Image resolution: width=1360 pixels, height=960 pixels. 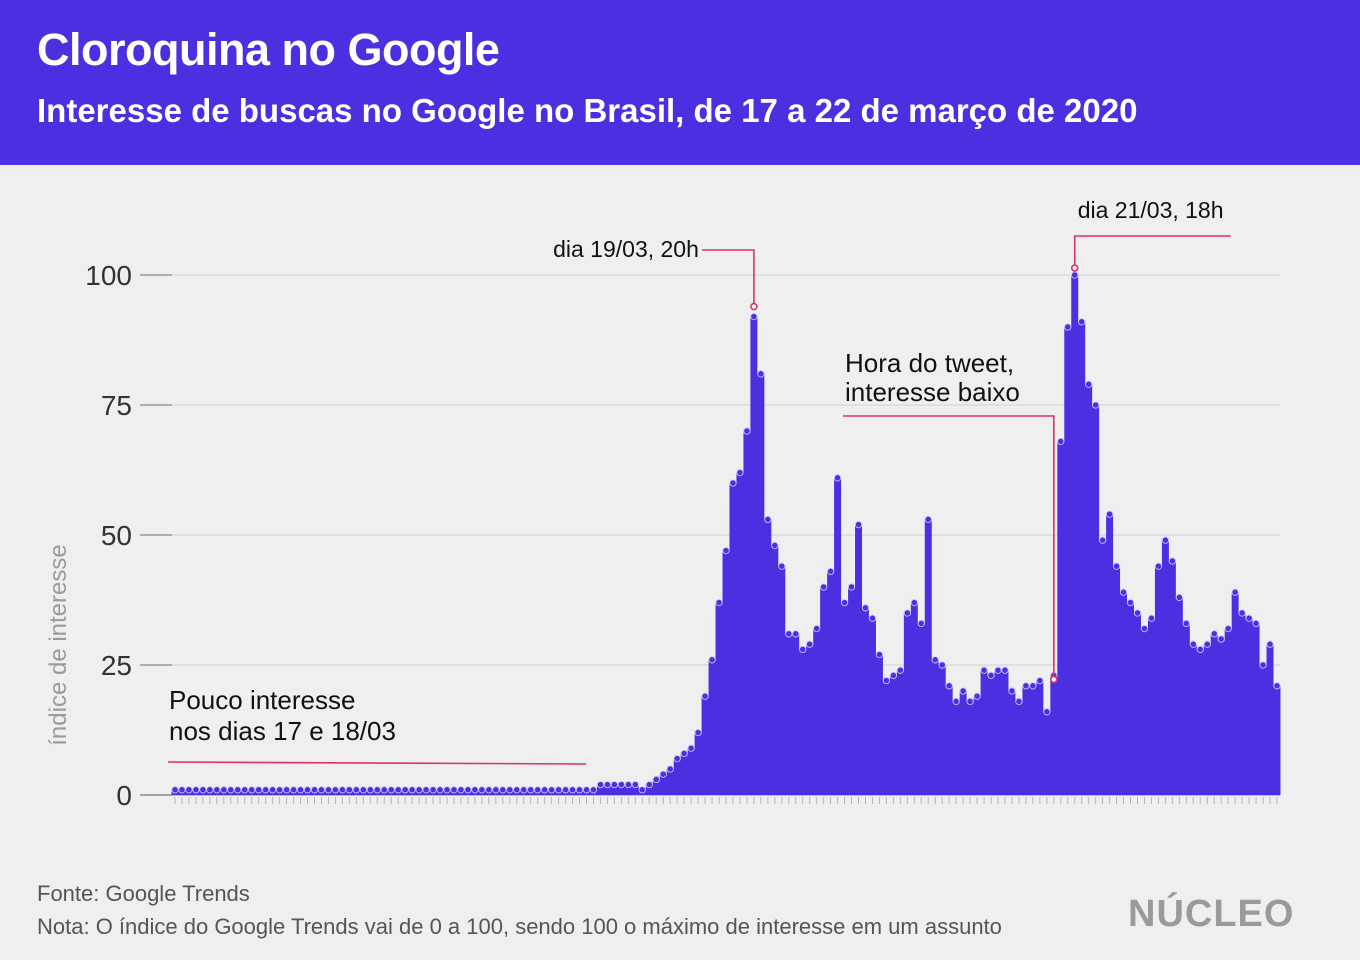 I want to click on y-axis-label: índice de interesse, so click(x=58, y=644).